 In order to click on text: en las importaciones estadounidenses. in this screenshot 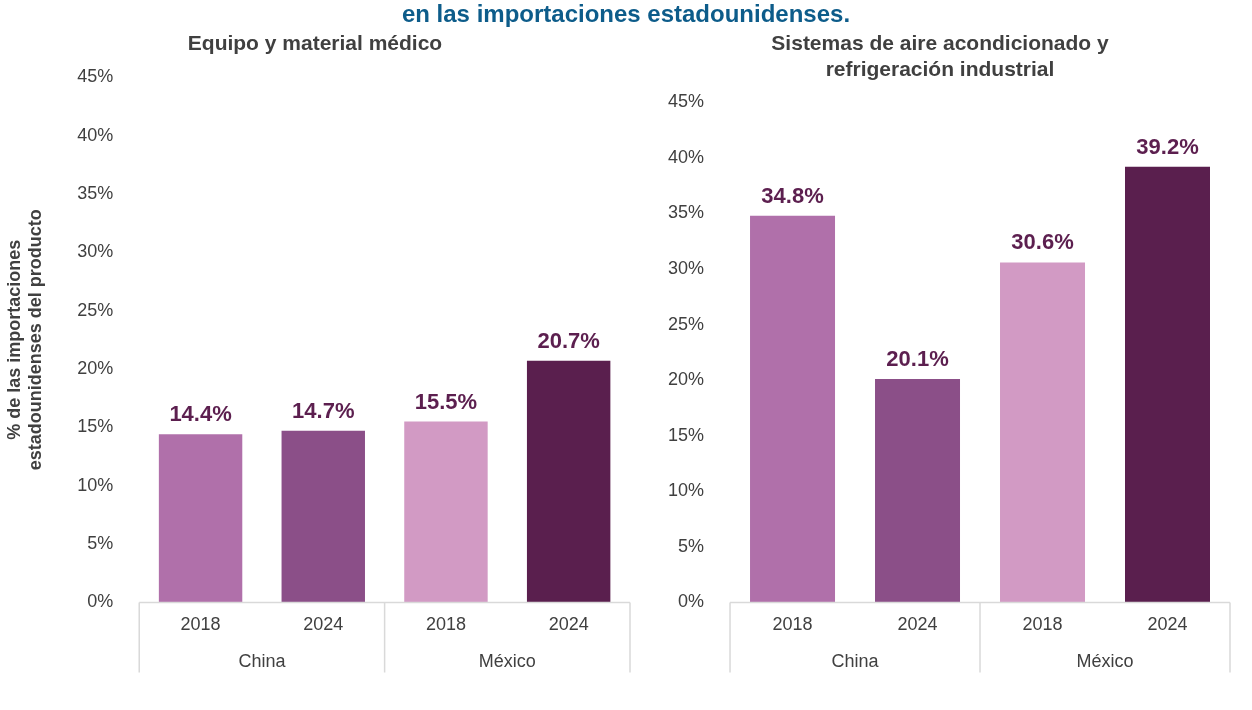, I will do `click(626, 14)`.